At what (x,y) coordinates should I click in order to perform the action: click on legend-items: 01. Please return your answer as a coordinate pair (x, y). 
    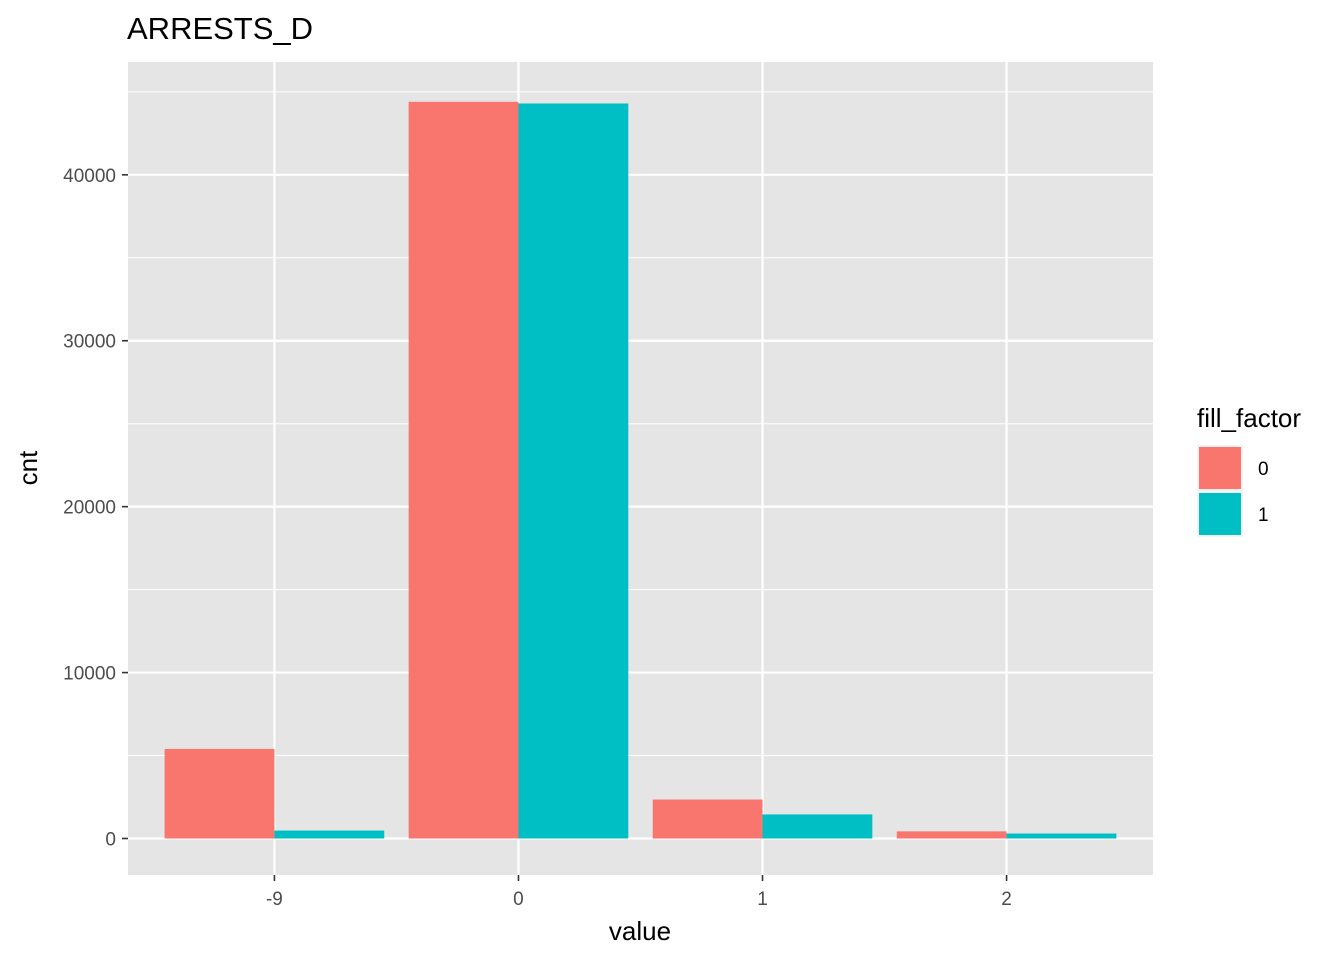
    Looking at the image, I should click on (1233, 491).